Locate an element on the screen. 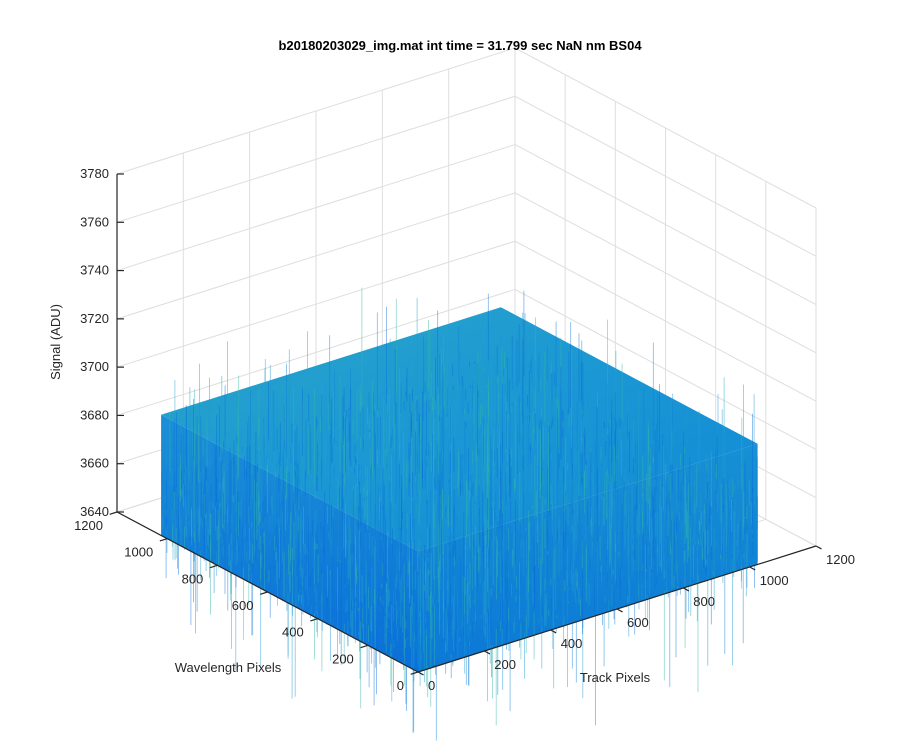 The width and height of the screenshot is (900, 750). x-tick-label-1200: 1200 is located at coordinates (840, 559).